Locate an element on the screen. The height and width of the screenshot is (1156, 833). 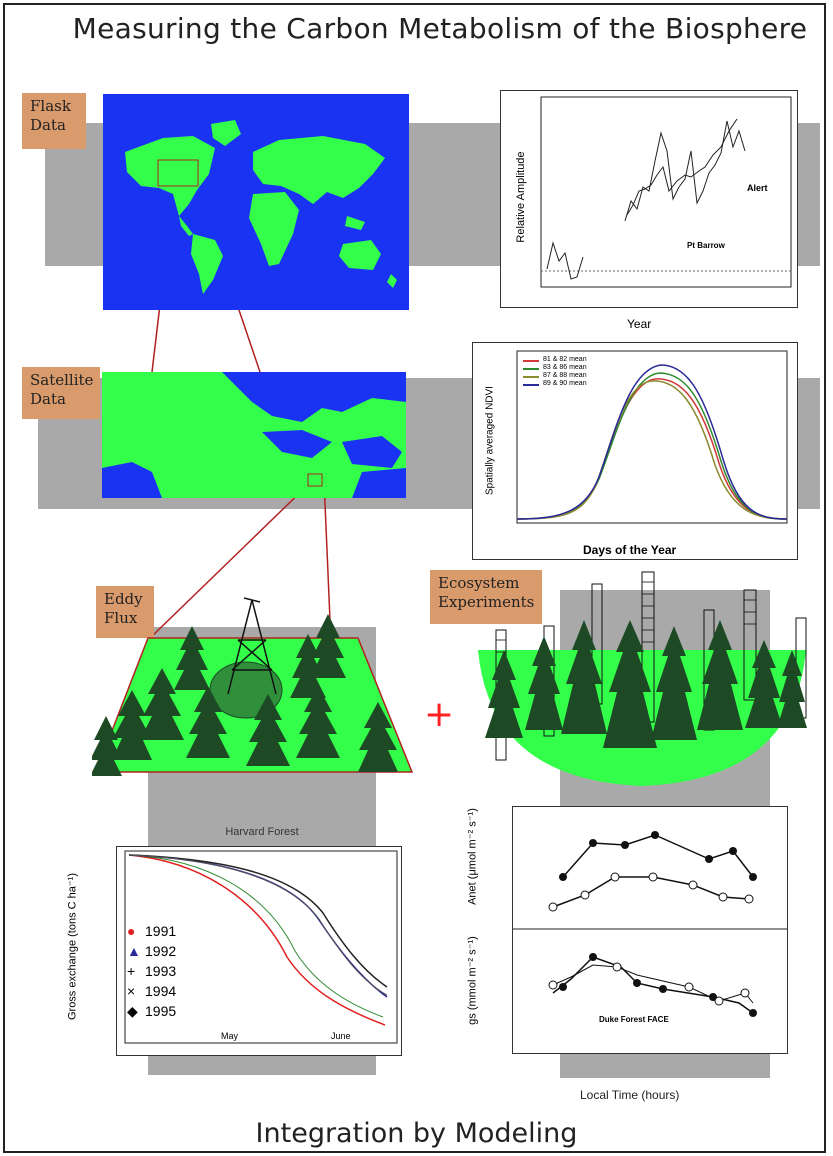
harvard-xtick-may: May is located at coordinates (230, 1036).